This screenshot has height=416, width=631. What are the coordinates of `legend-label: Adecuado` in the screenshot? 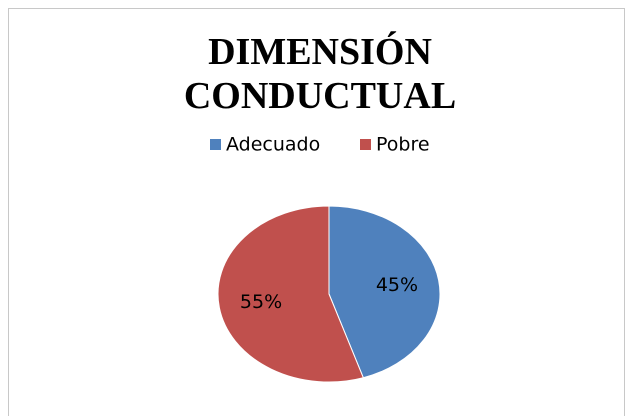 It's located at (273, 145).